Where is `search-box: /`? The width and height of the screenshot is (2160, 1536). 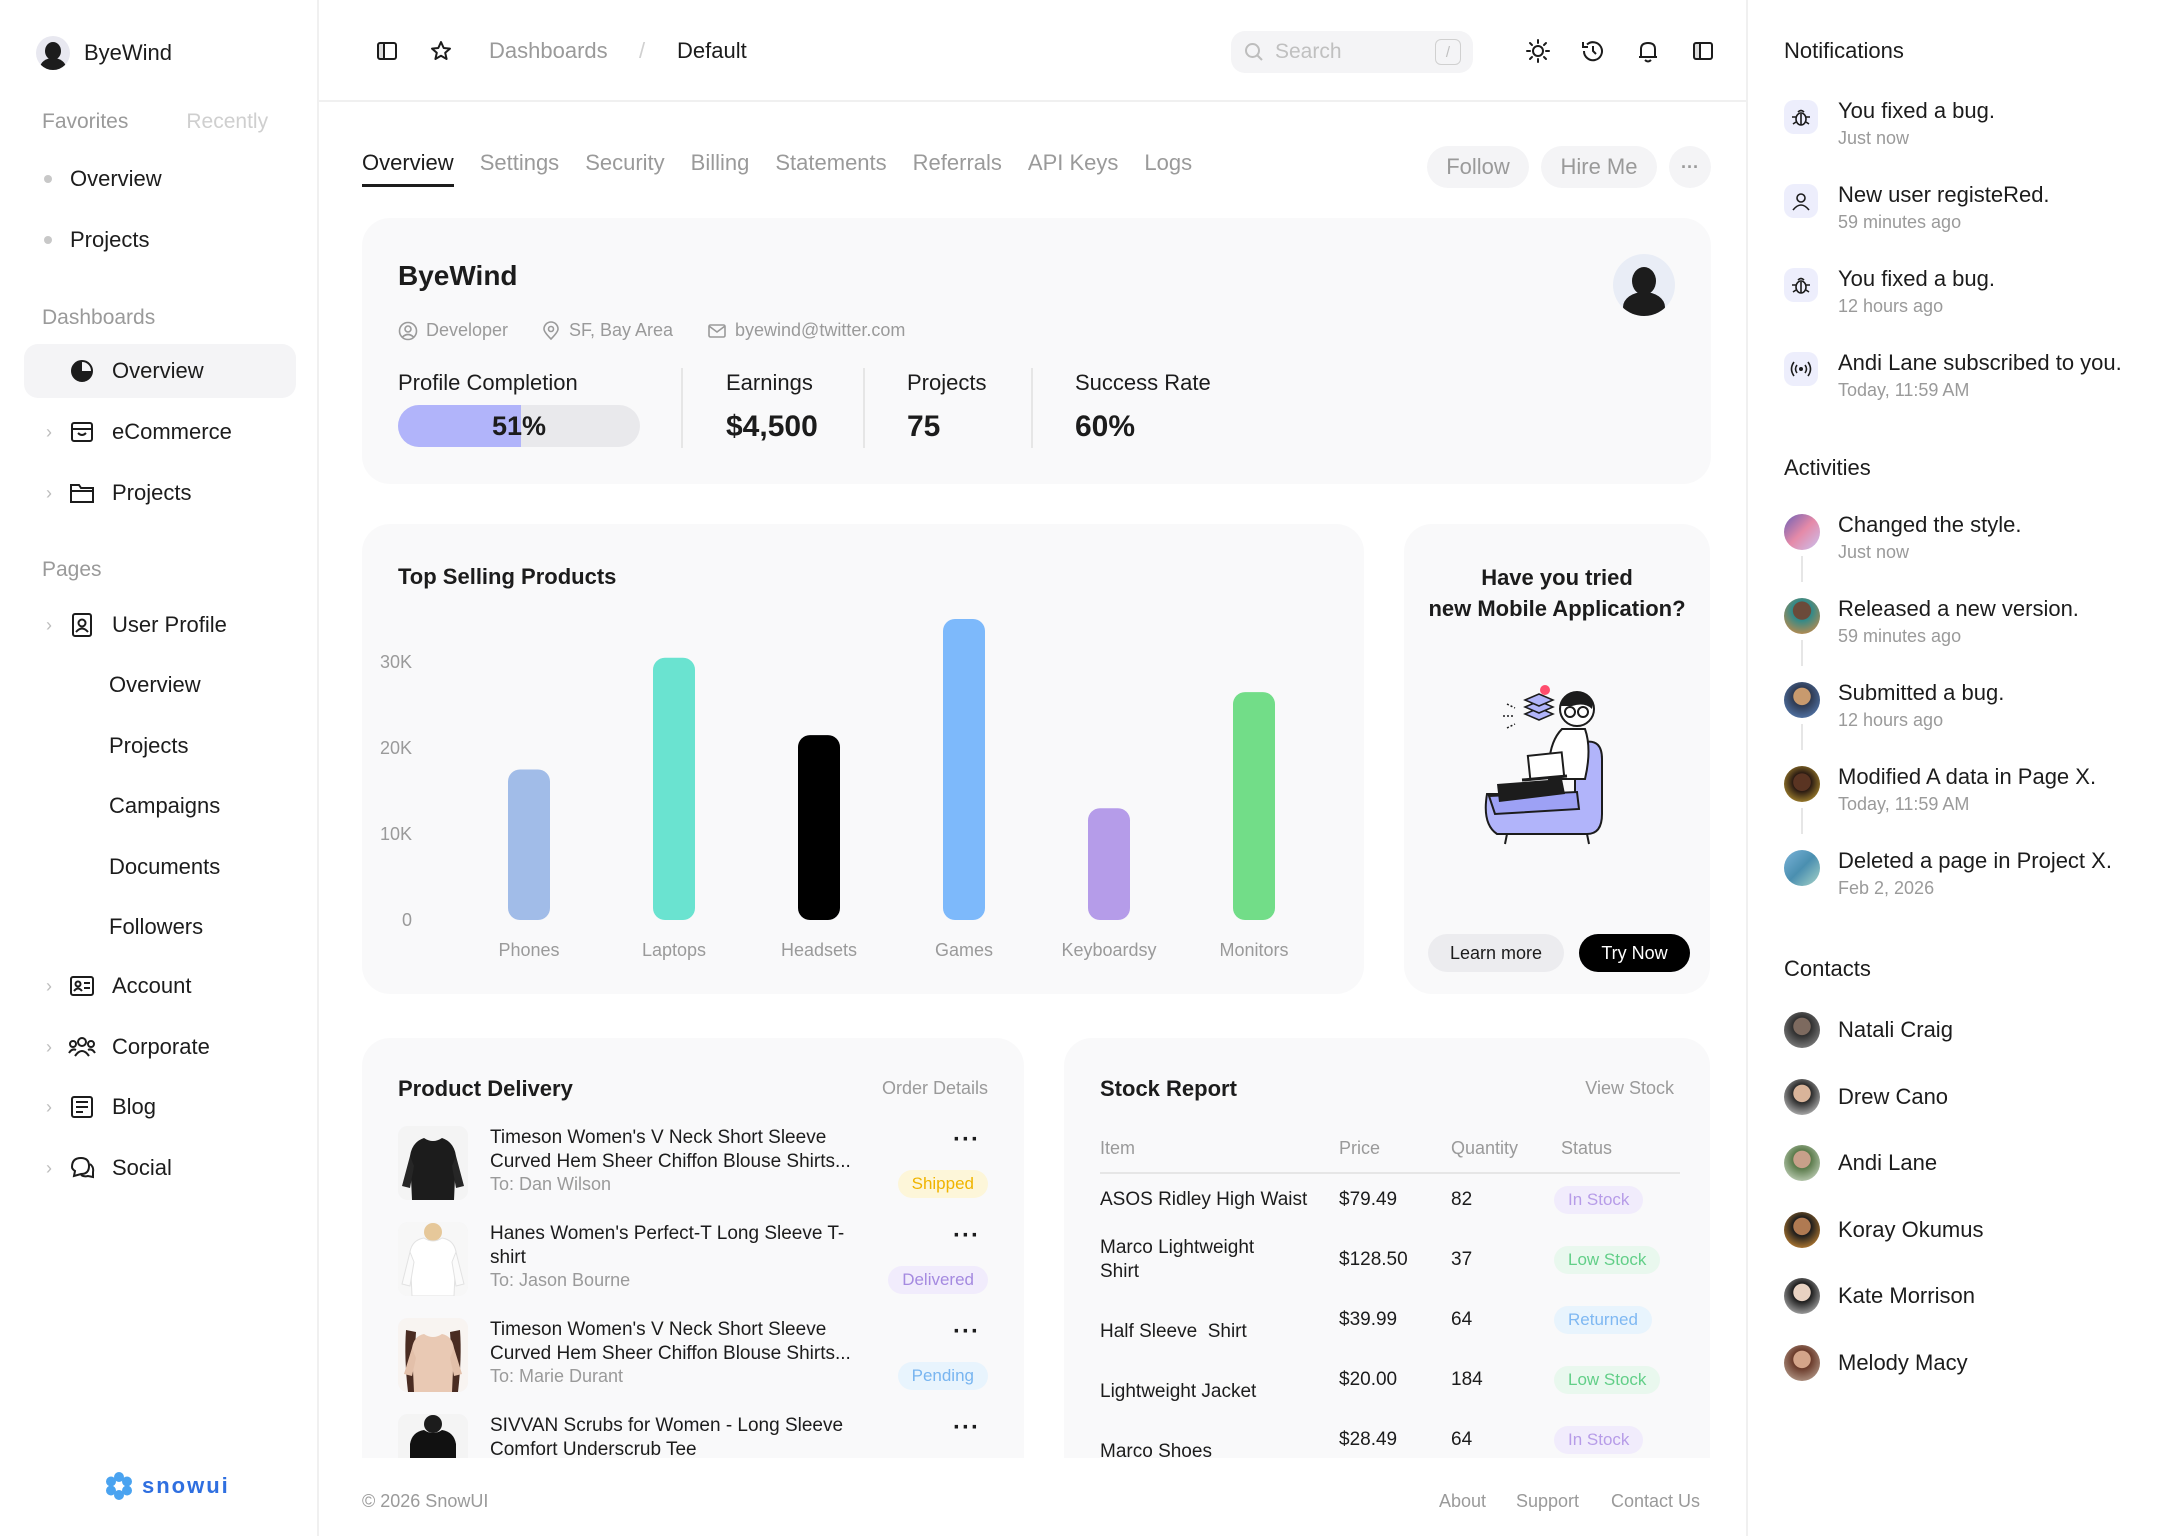
search-box: / is located at coordinates (1352, 52).